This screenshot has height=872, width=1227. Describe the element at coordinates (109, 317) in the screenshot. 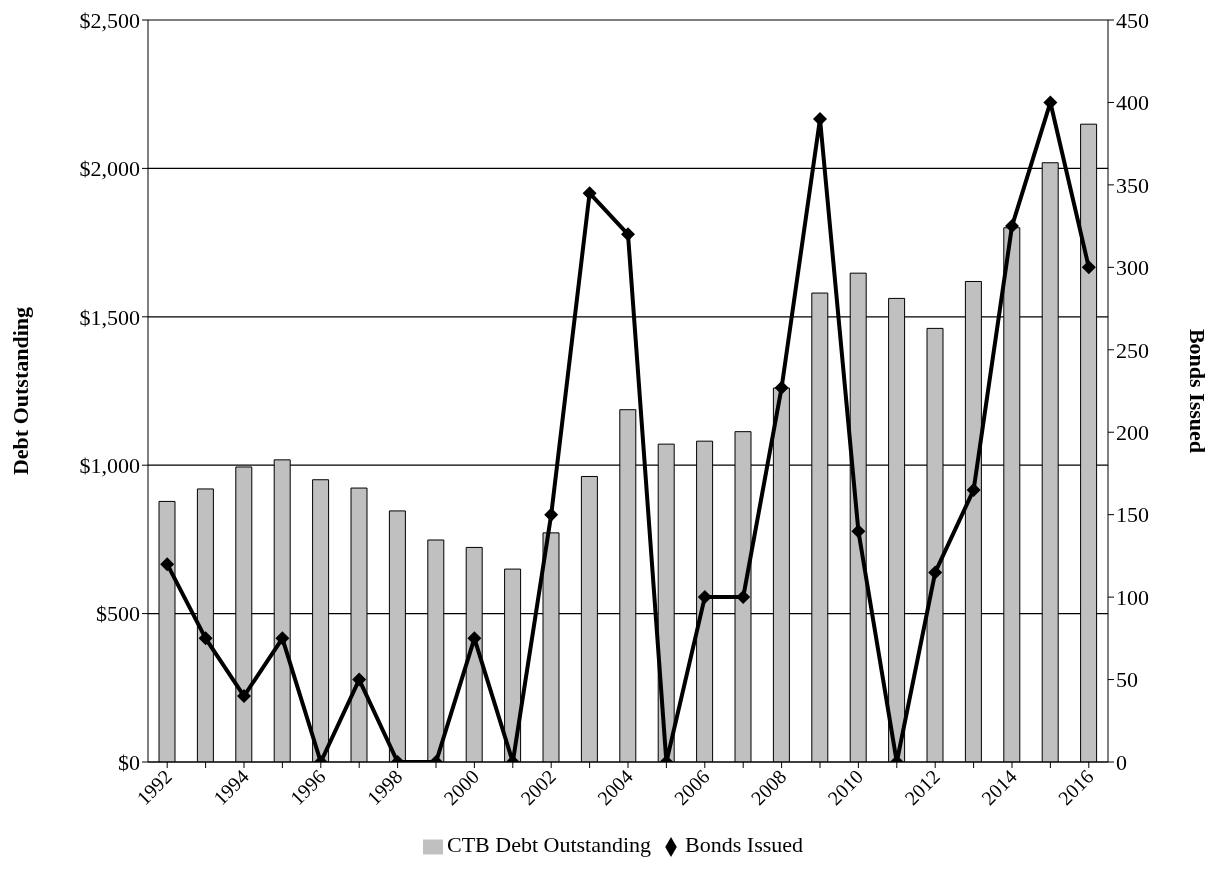

I see `y-tick-label: $1,500` at that location.